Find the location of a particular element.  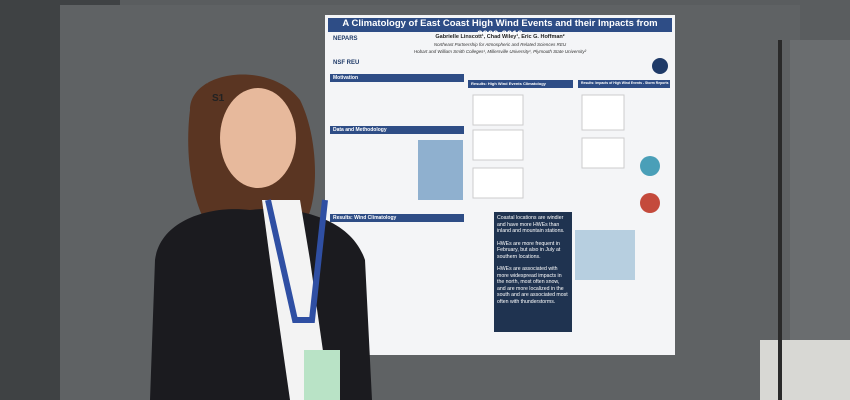

lanyard is located at coordinates (296, 261).